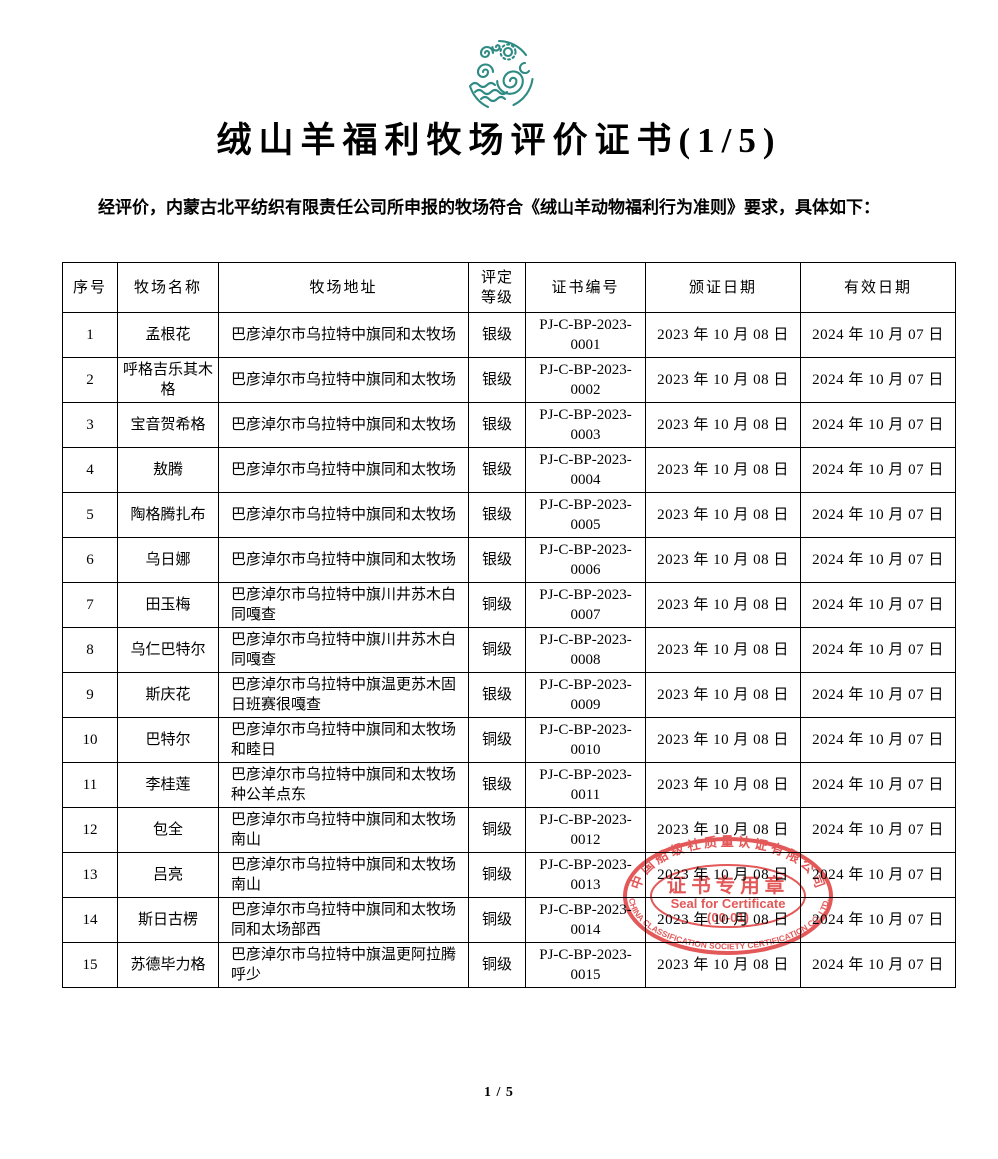  I want to click on page-title: 绒山羊福利牧场评价证书(1/5), so click(499, 140).